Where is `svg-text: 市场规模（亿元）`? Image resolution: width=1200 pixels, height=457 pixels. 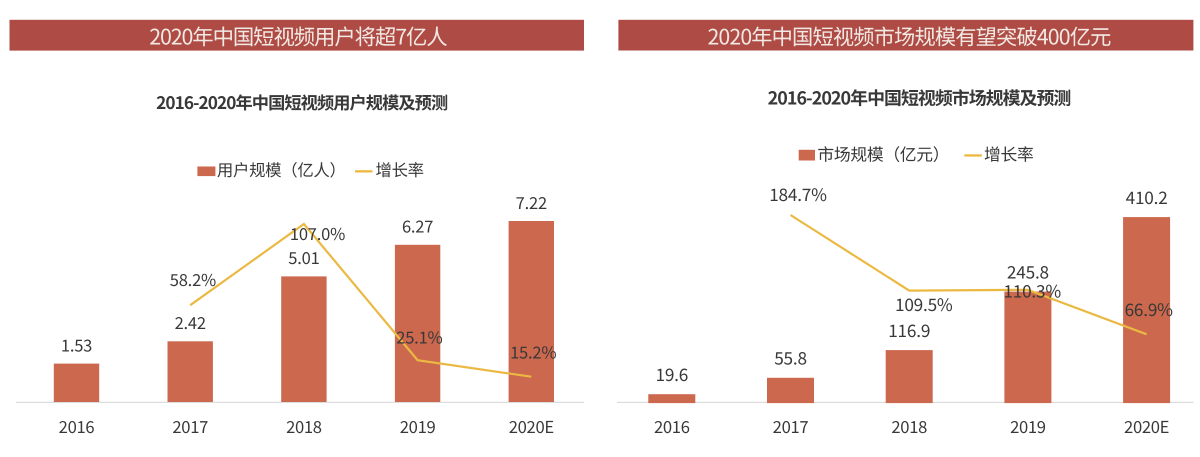
svg-text: 市场规模（亿元） is located at coordinates (883, 154).